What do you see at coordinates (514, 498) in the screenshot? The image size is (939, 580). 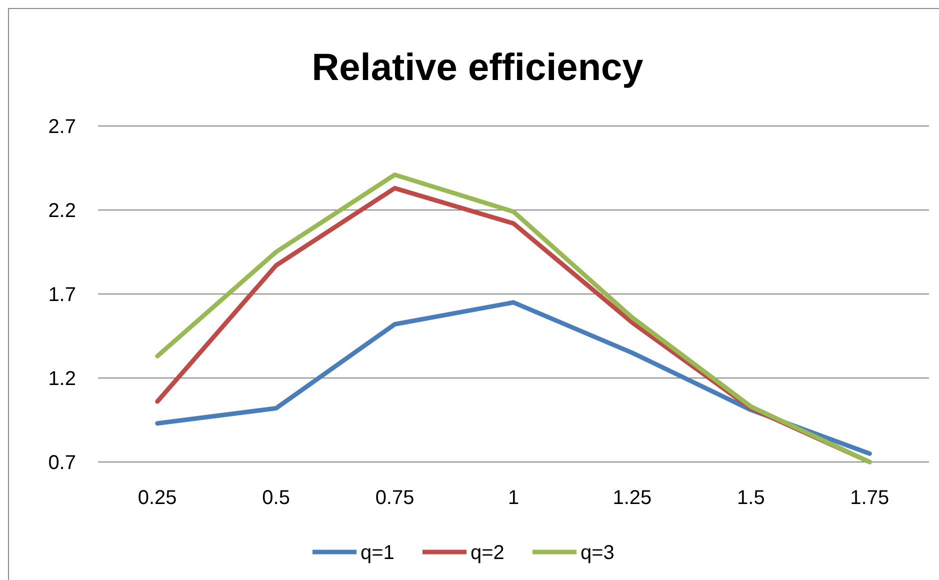 I see `x-tick-label: 1` at bounding box center [514, 498].